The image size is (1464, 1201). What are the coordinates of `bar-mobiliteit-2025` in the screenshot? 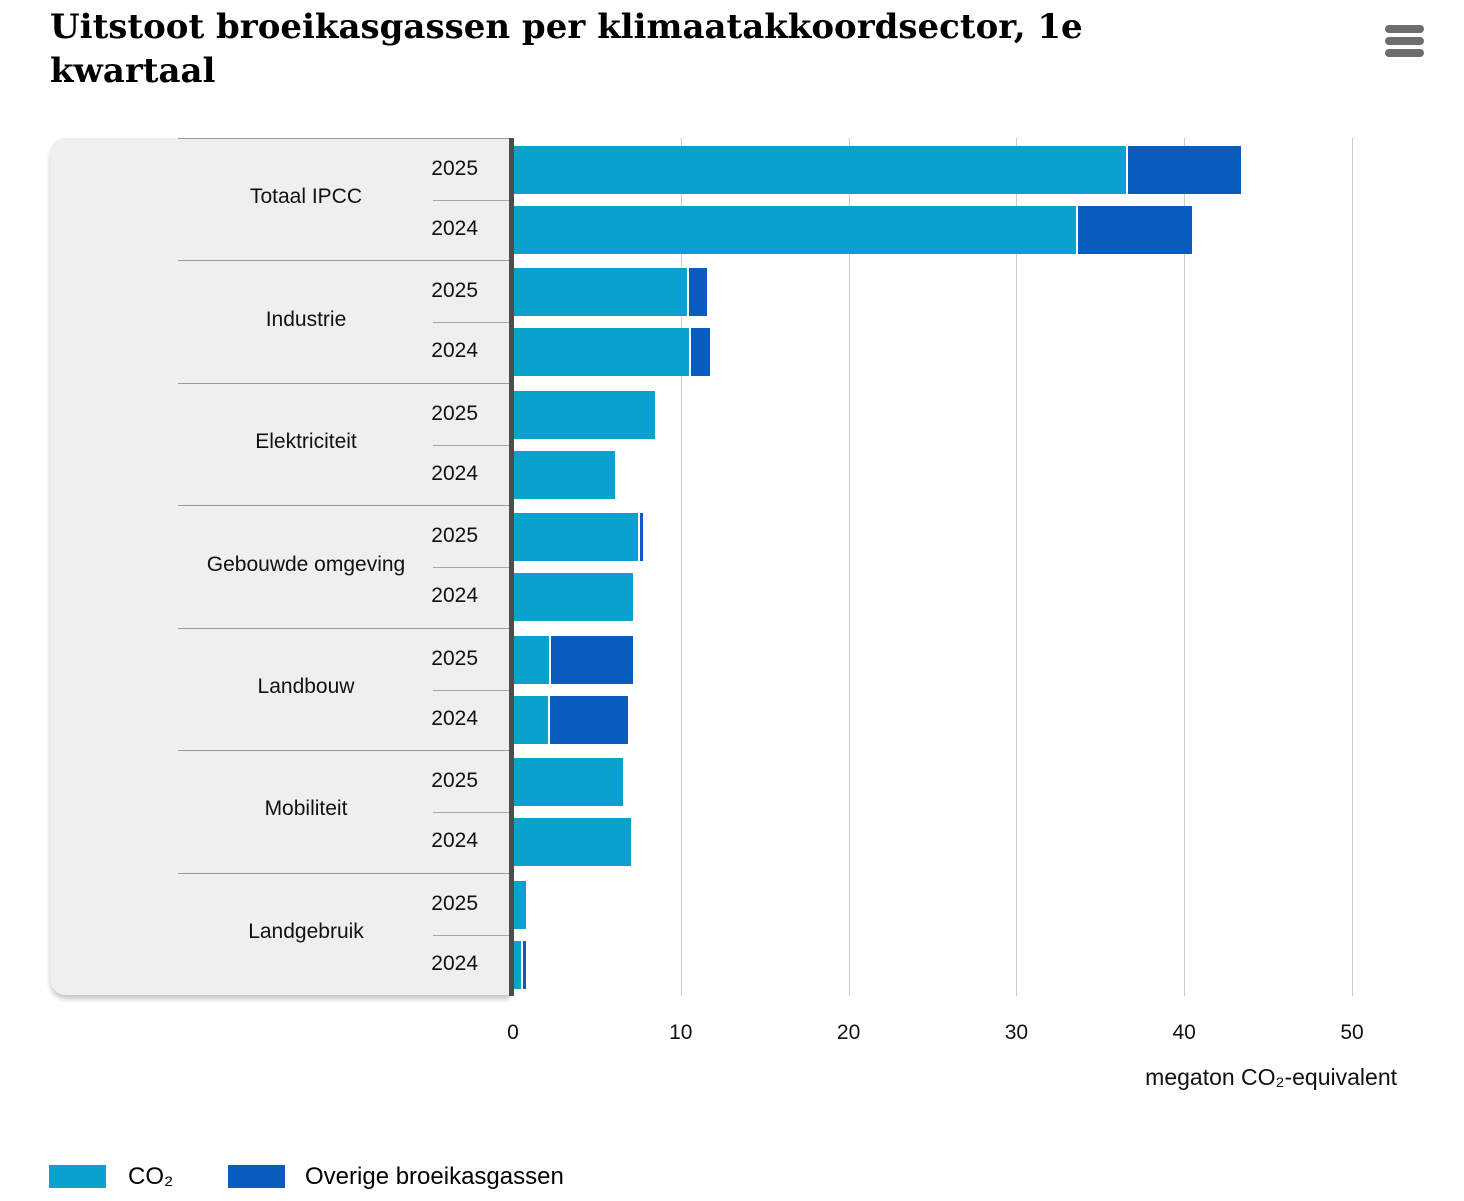 It's located at (569, 782).